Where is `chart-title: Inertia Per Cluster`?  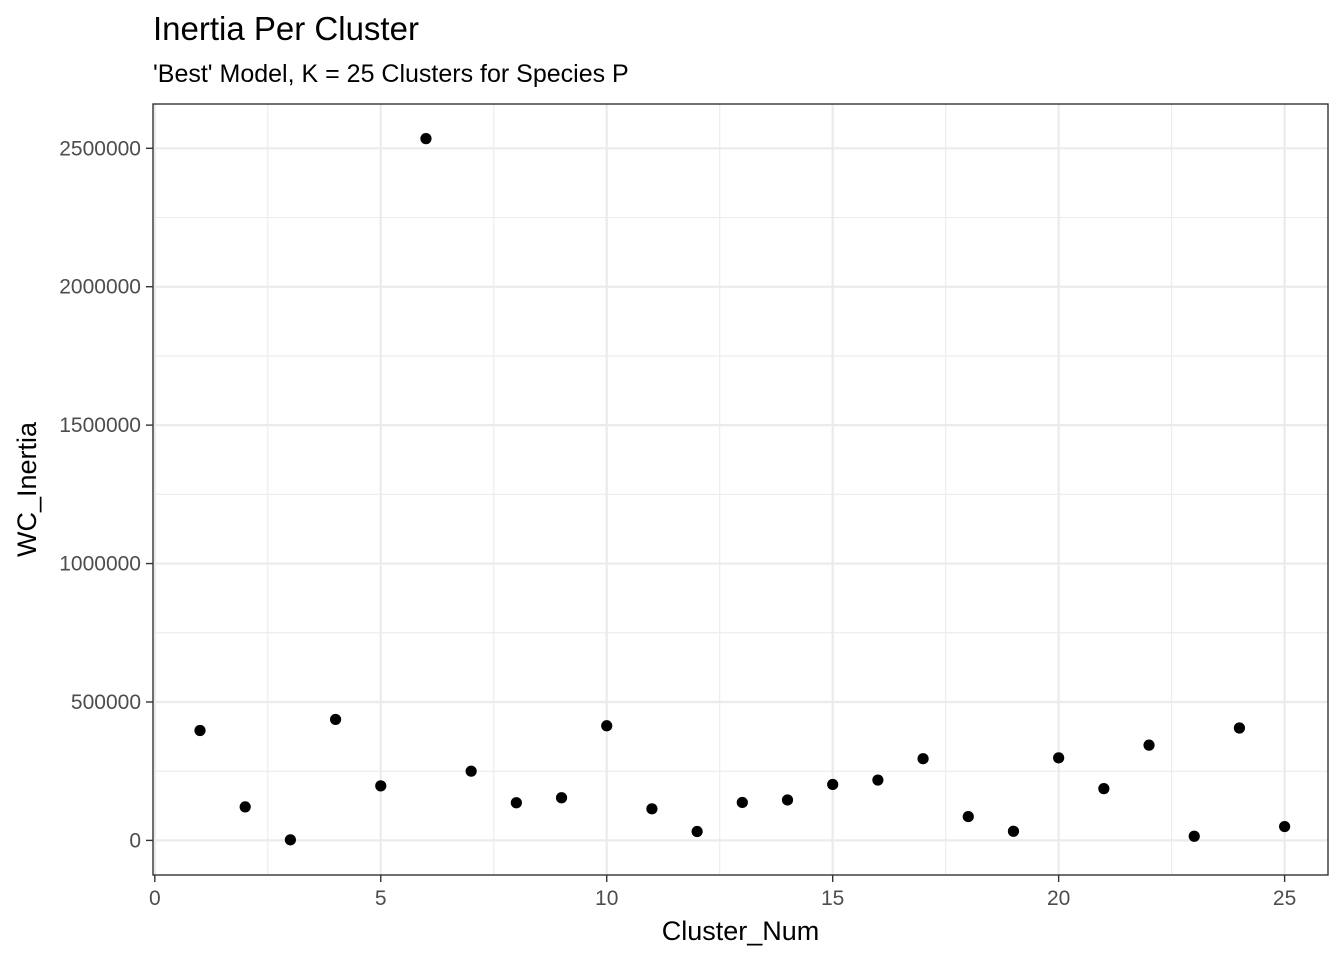
chart-title: Inertia Per Cluster is located at coordinates (286, 28).